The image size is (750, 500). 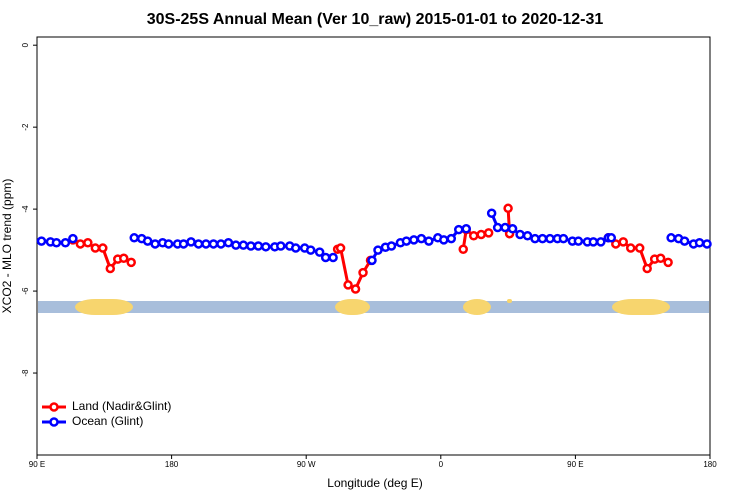 What do you see at coordinates (25, 209) in the screenshot?
I see `y-tick-label: -4` at bounding box center [25, 209].